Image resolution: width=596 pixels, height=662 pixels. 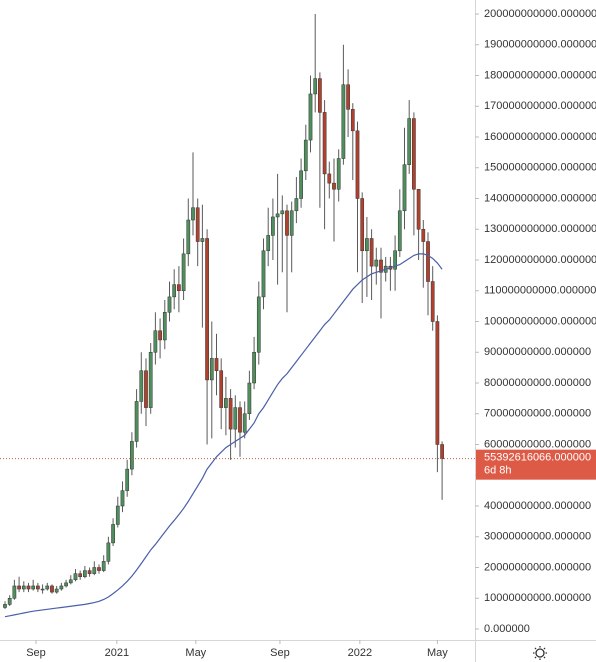 What do you see at coordinates (498, 471) in the screenshot?
I see `price-countdown: 6d 8h` at bounding box center [498, 471].